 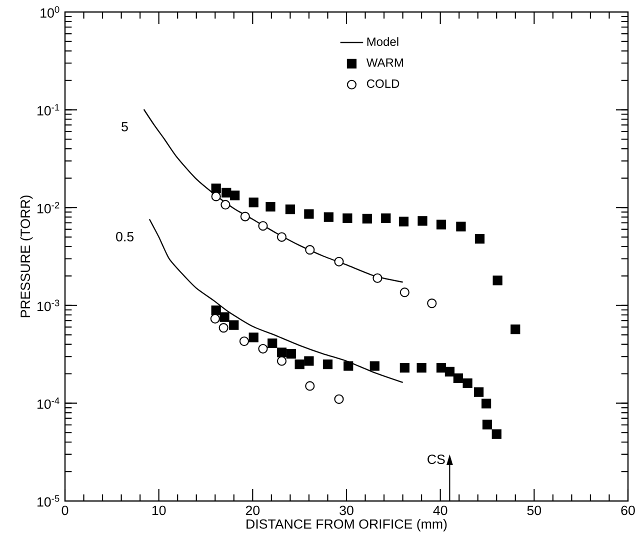 I want to click on y-tick-label: 10$^{-2}$, so click(x=49, y=208).